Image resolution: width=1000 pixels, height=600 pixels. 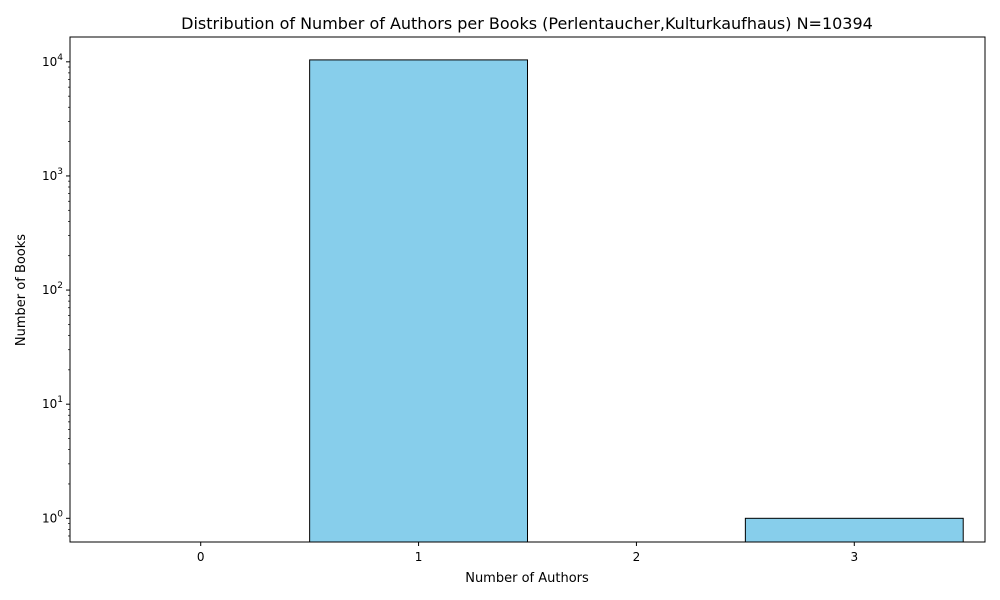 I want to click on x-tick-label: 3, so click(x=854, y=557).